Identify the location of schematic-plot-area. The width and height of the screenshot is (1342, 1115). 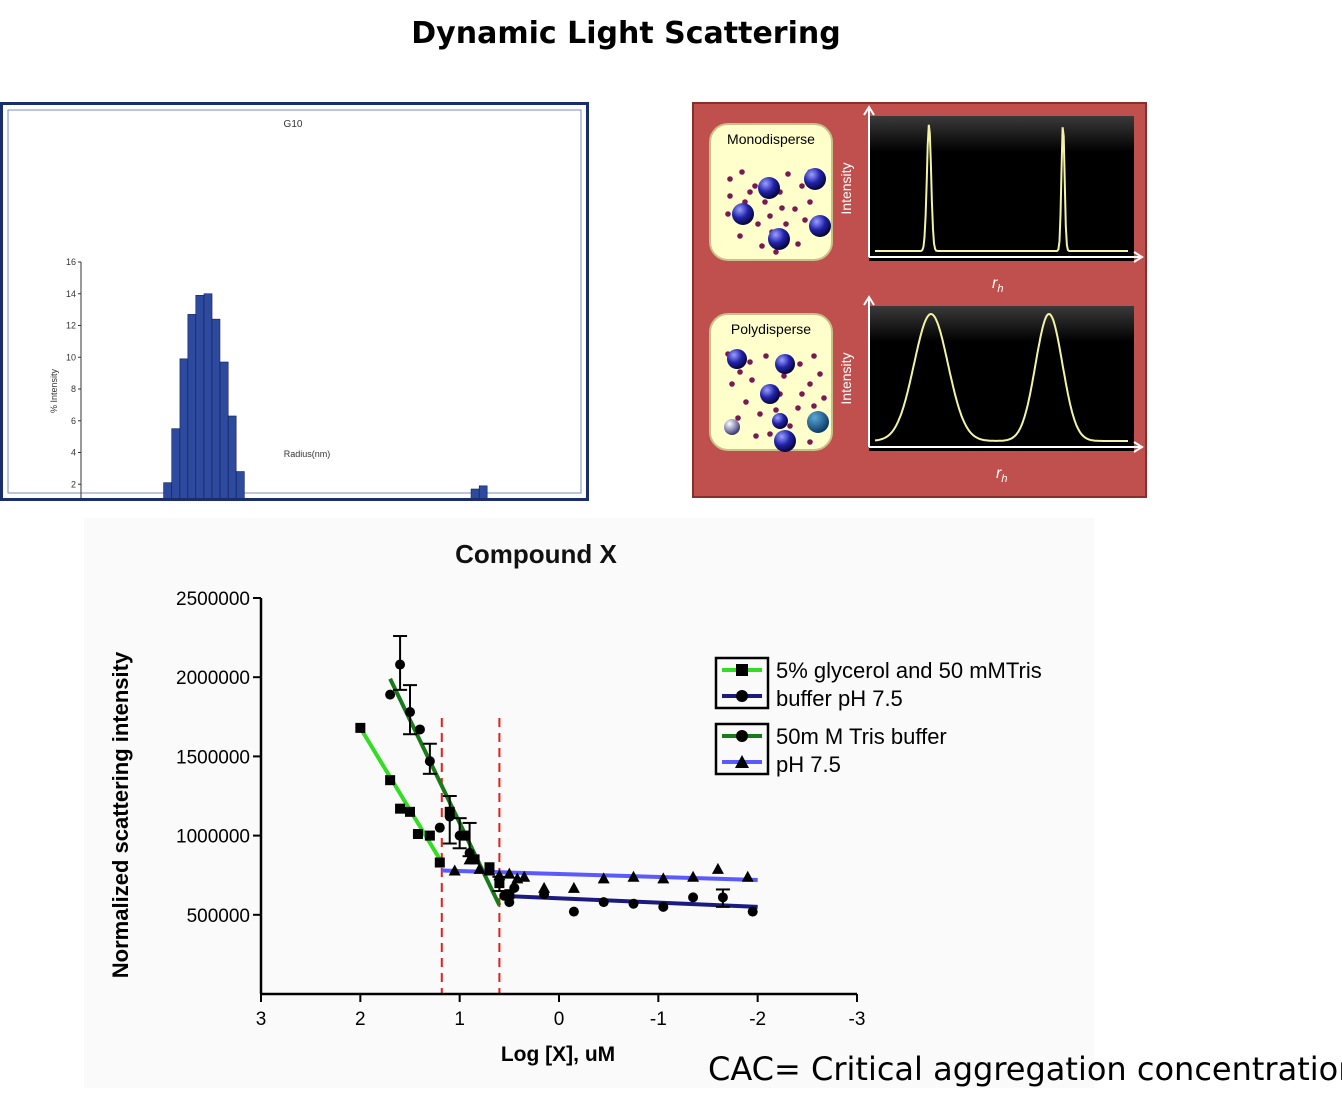
(1001, 378).